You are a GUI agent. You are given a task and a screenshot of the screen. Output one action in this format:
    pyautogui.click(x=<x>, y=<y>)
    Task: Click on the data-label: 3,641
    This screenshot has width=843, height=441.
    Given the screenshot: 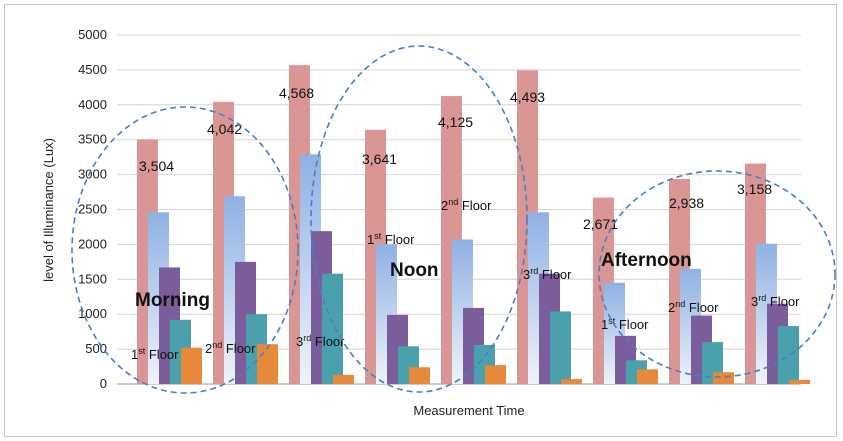 What is the action you would take?
    pyautogui.click(x=379, y=159)
    